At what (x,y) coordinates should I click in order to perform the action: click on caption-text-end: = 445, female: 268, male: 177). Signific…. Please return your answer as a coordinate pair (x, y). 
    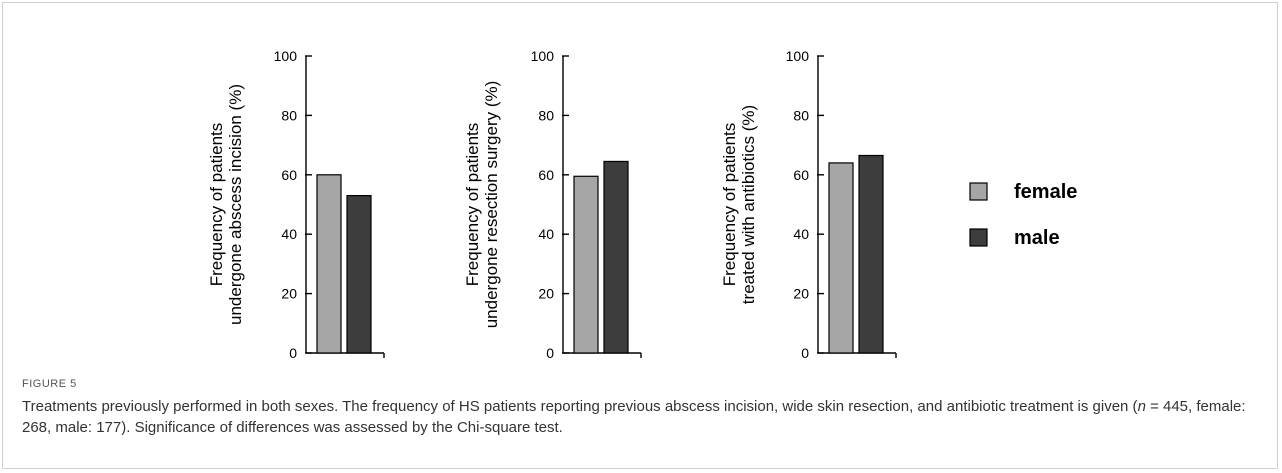
    Looking at the image, I should click on (634, 417).